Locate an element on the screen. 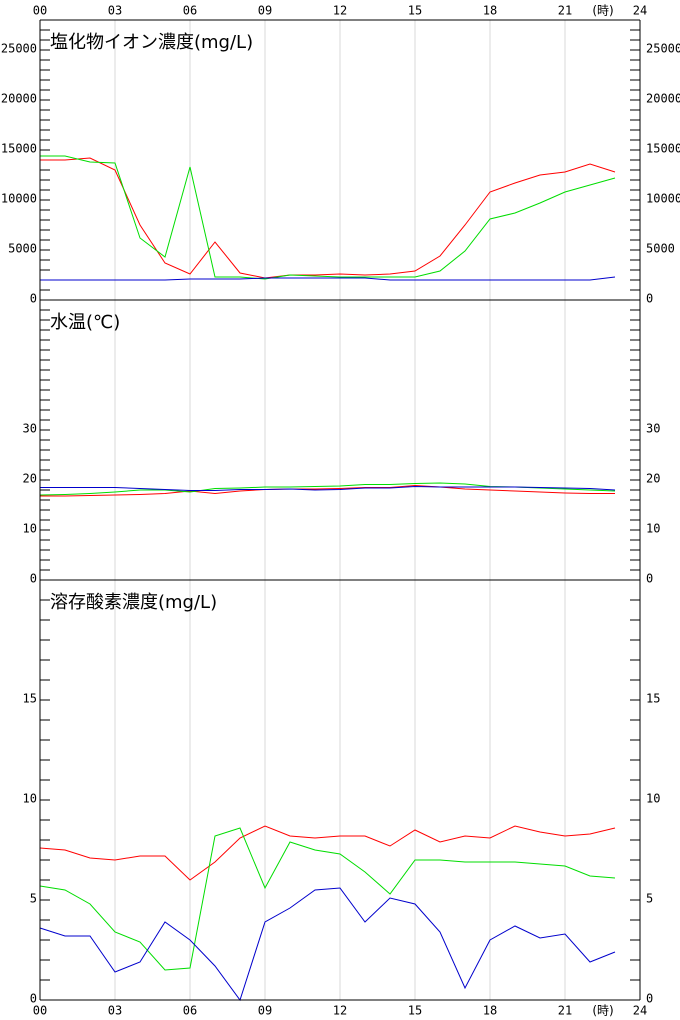 The width and height of the screenshot is (680, 1020). panel-title: 溶存酸素濃度(mg/L) is located at coordinates (133, 602).